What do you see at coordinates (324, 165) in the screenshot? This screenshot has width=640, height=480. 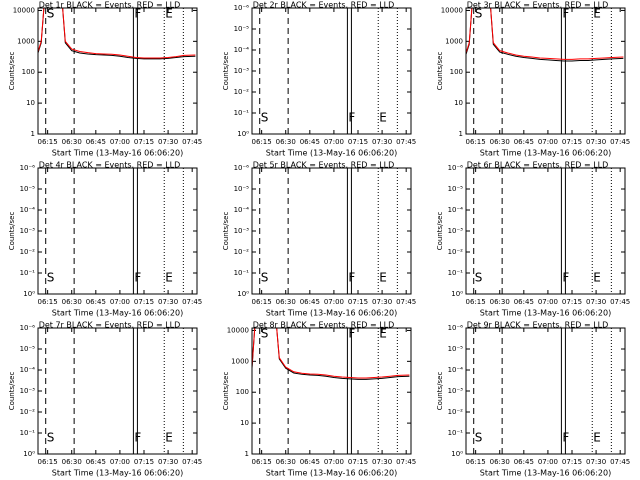 I see `chart-title: Det 5r BLACK = Events, RED = LLD` at bounding box center [324, 165].